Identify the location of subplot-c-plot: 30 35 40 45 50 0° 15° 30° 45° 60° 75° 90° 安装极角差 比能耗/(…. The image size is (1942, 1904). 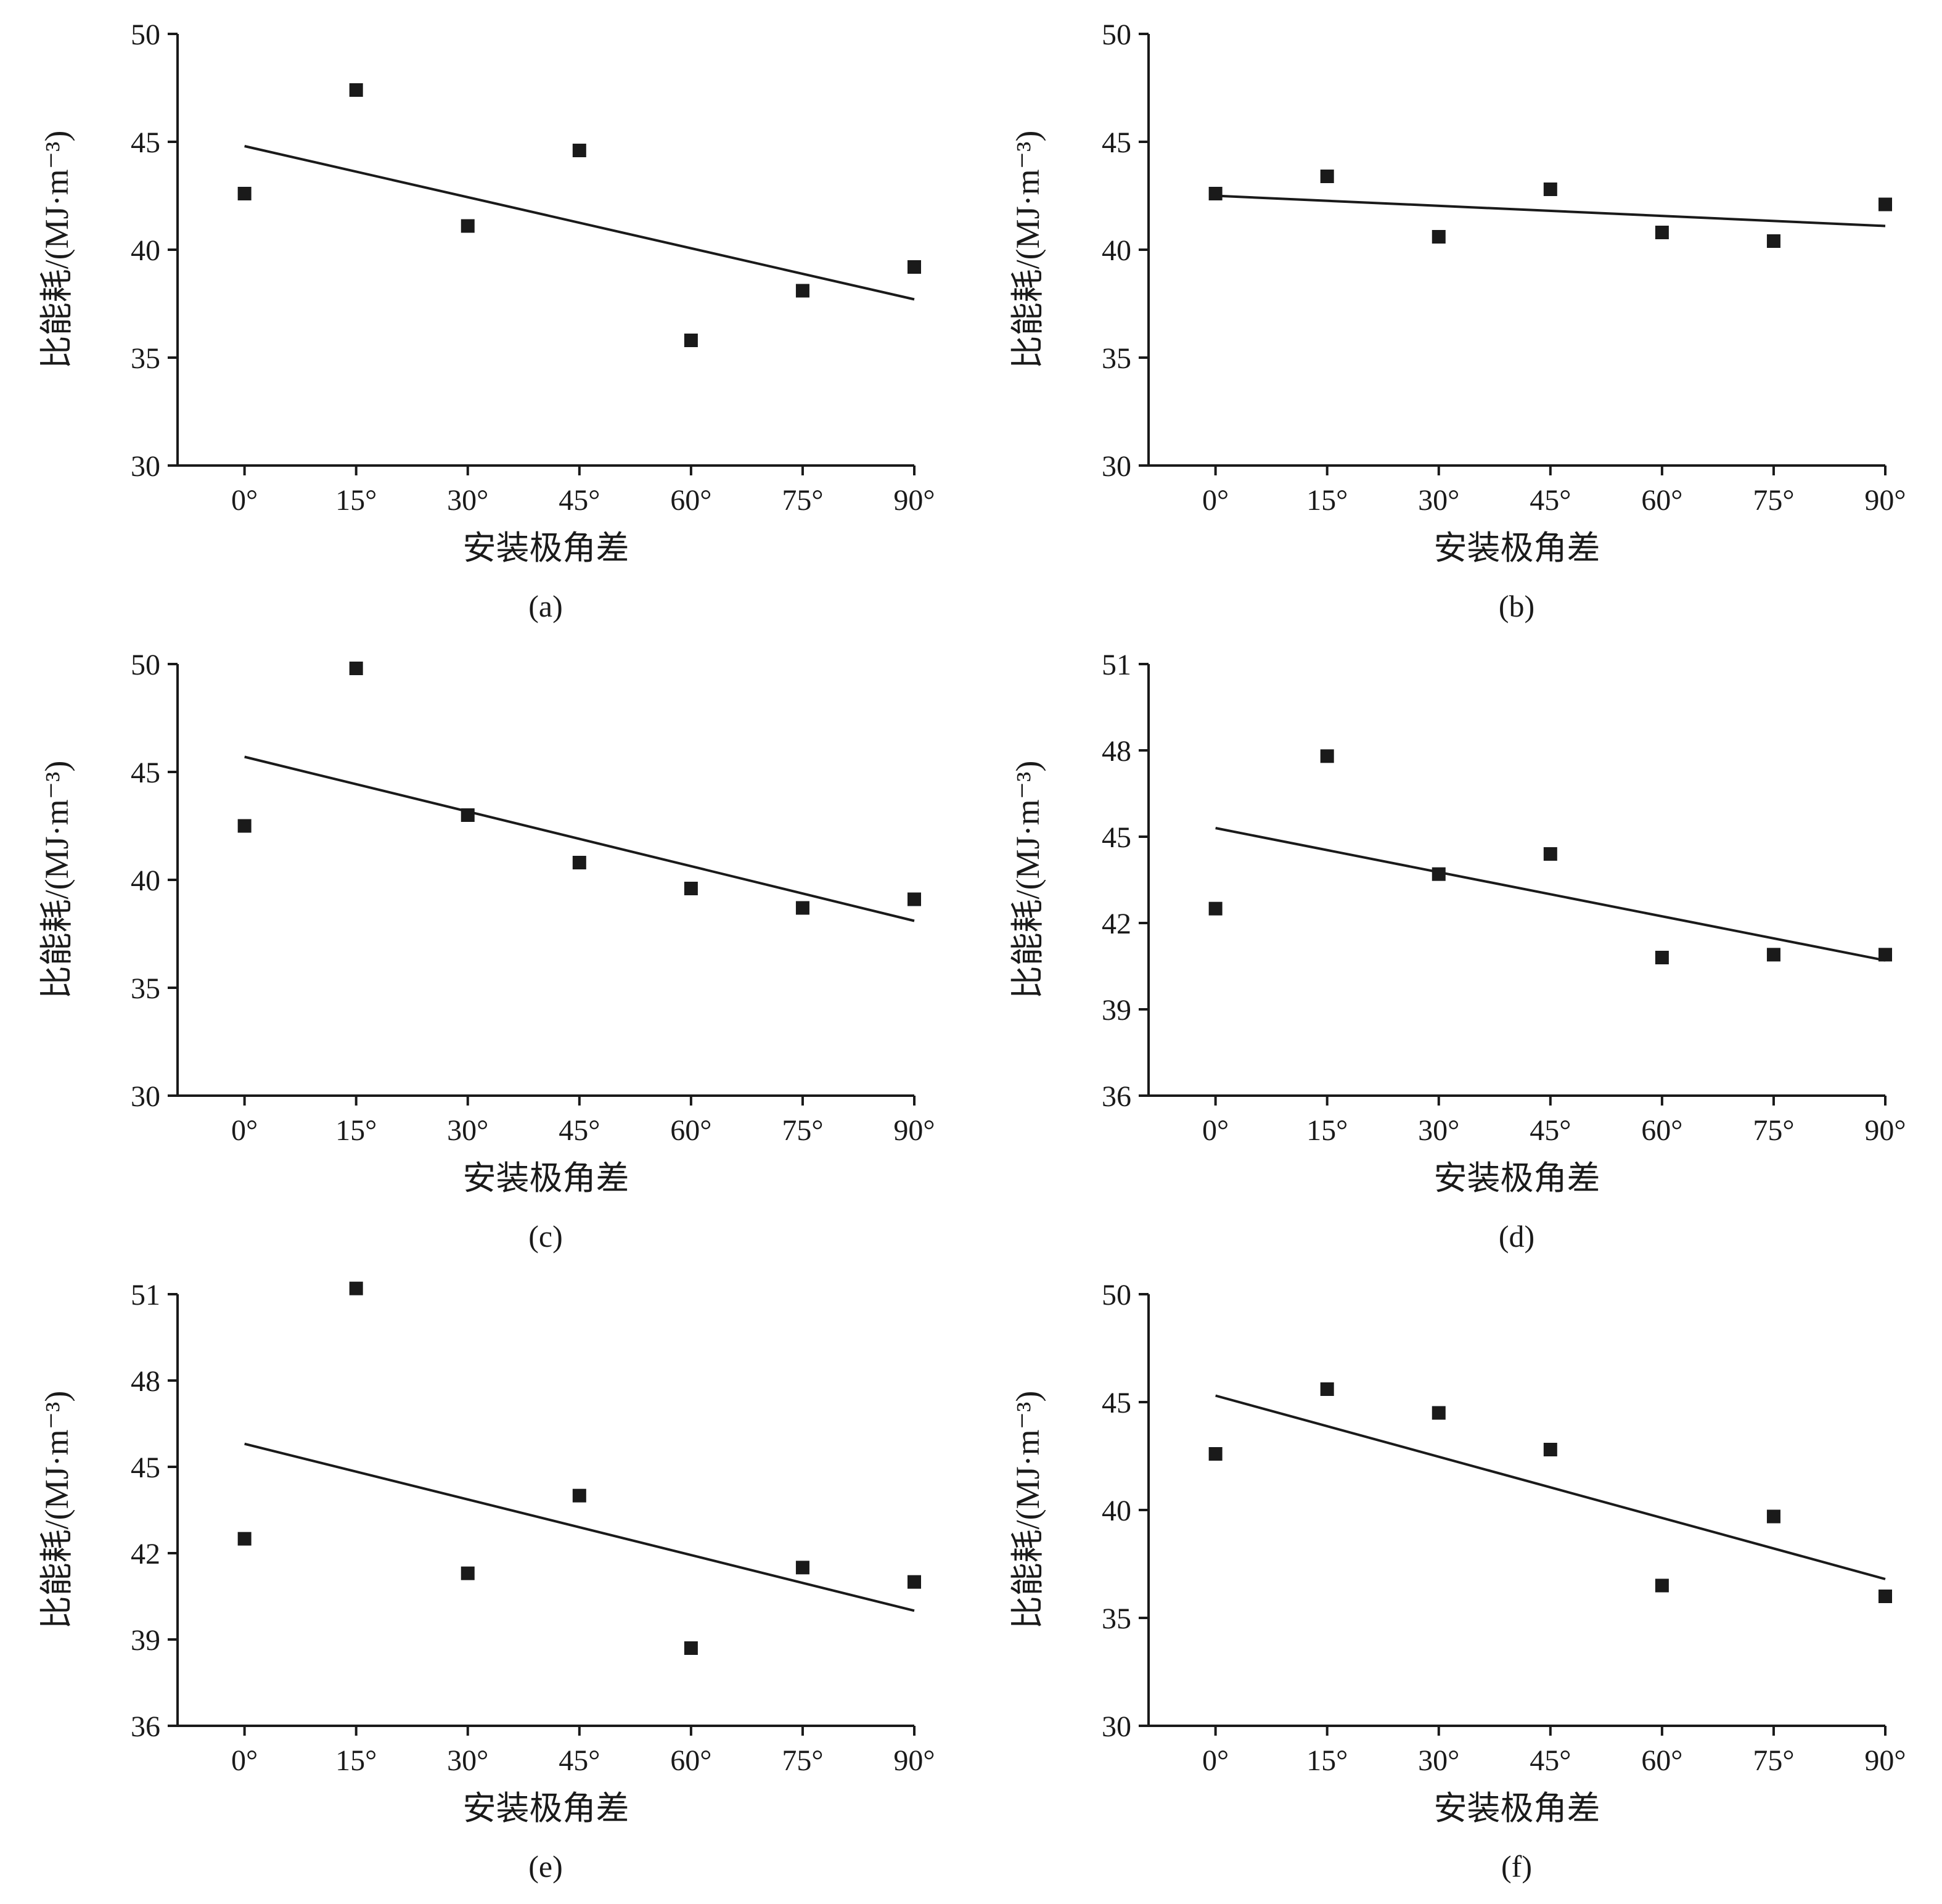
(487, 923).